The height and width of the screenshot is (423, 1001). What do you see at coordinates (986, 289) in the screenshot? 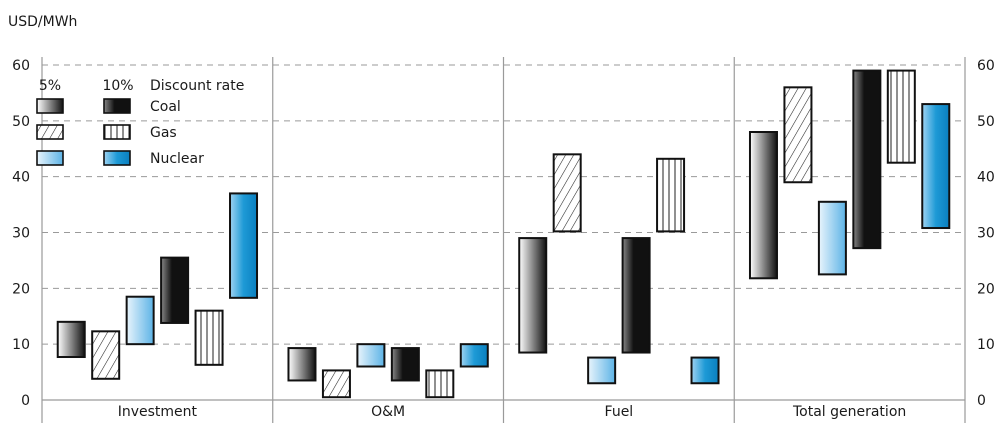
I see `y-tick-label-right: 20` at bounding box center [986, 289].